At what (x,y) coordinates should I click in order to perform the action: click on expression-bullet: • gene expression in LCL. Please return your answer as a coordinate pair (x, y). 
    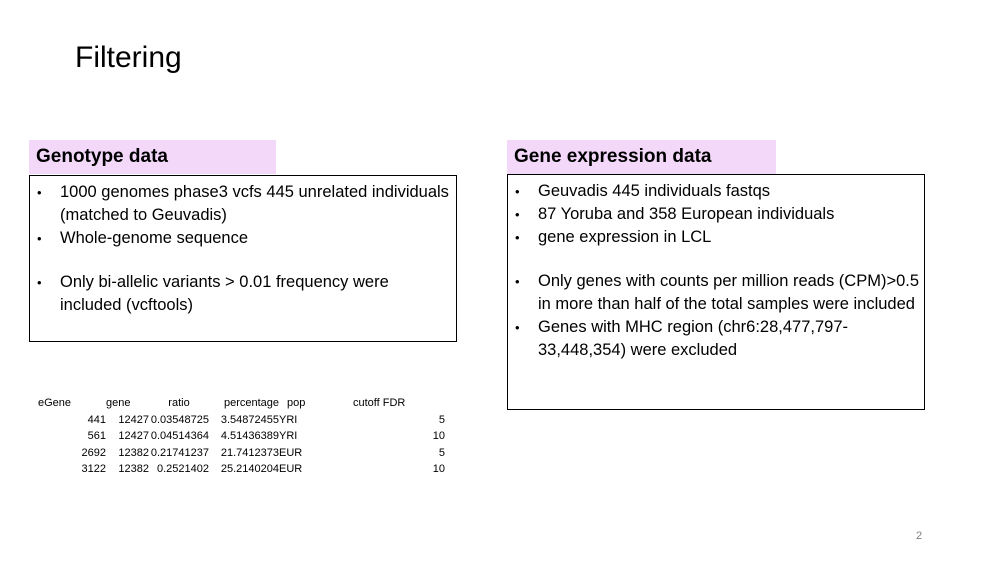
    Looking at the image, I should click on (714, 237).